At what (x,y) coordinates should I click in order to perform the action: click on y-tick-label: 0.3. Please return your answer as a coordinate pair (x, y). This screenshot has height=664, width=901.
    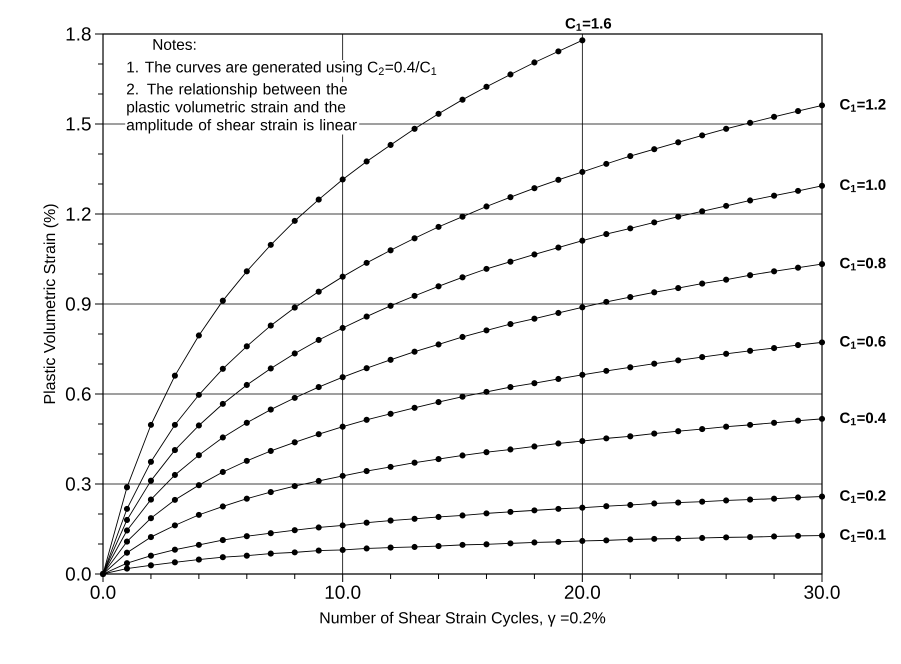
    Looking at the image, I should click on (78, 484).